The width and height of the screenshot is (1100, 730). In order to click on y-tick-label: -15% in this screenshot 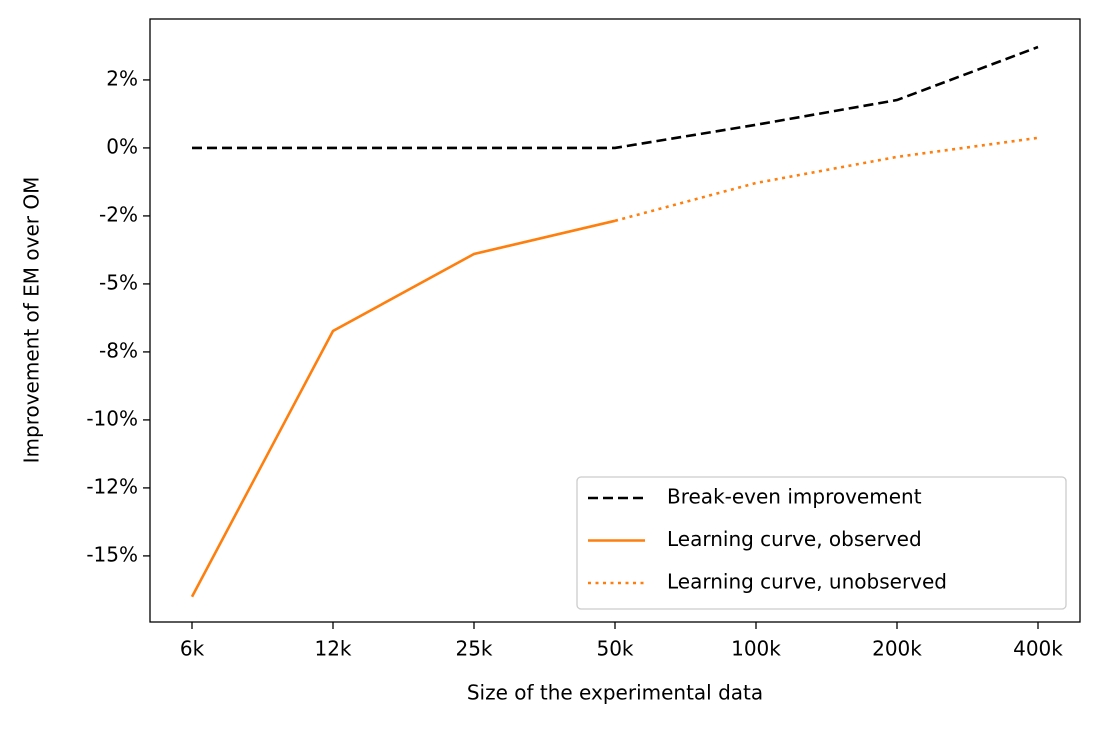, I will do `click(112, 554)`.